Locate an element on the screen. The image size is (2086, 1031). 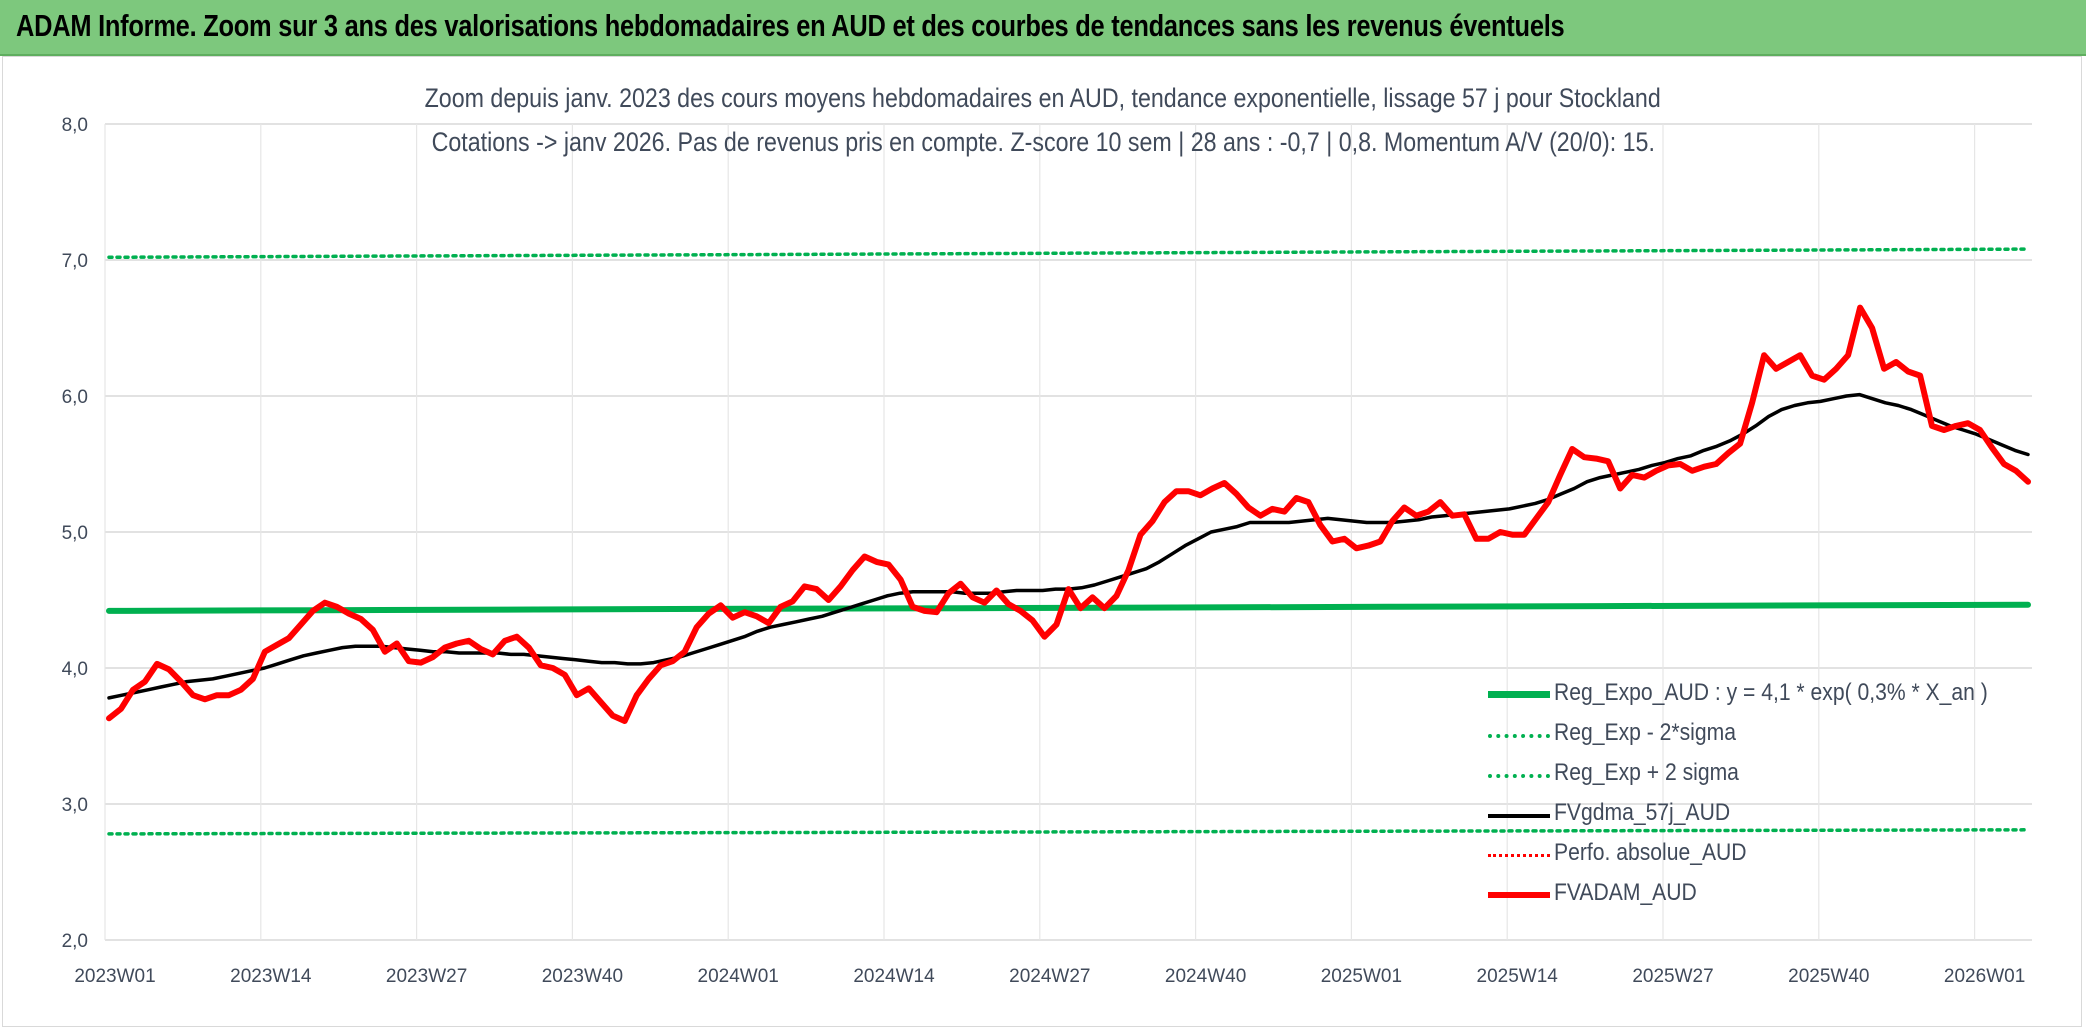
legend-label: FVgdma_57j_AUD is located at coordinates (1642, 812).